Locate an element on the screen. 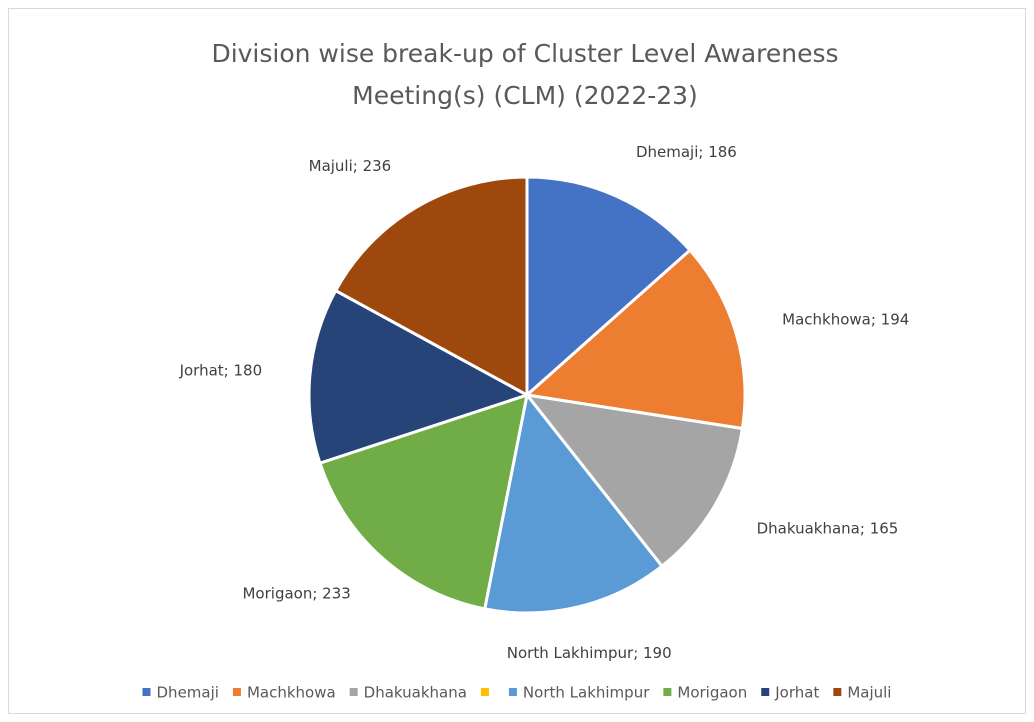 The width and height of the screenshot is (1034, 722). legend-label: Dhakuakhana is located at coordinates (415, 693).